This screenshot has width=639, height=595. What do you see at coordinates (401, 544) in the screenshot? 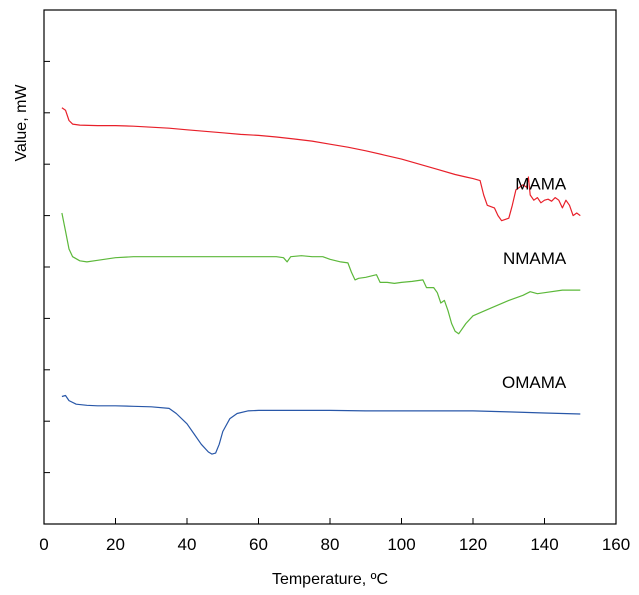
I see `x-tick-label: 100` at bounding box center [401, 544].